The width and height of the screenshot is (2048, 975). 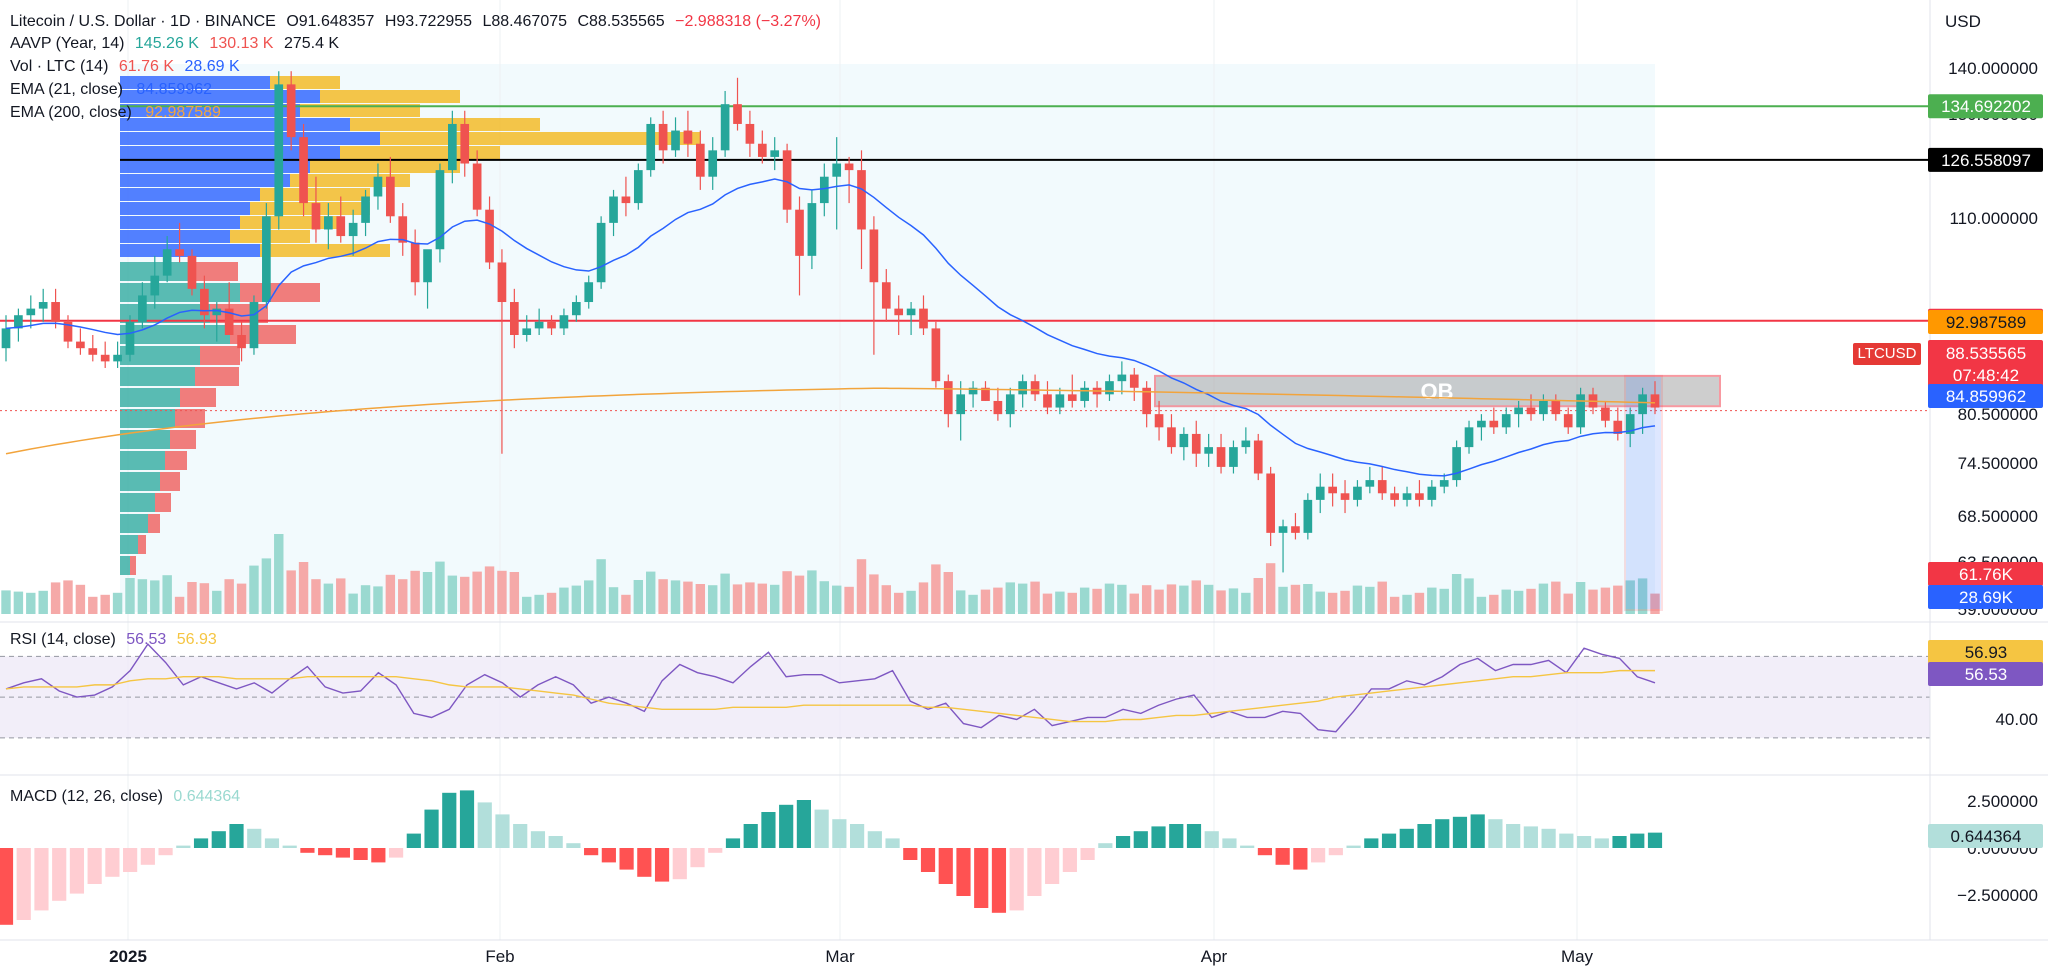 What do you see at coordinates (1993, 218) in the screenshot?
I see `price-tick: 110.000000` at bounding box center [1993, 218].